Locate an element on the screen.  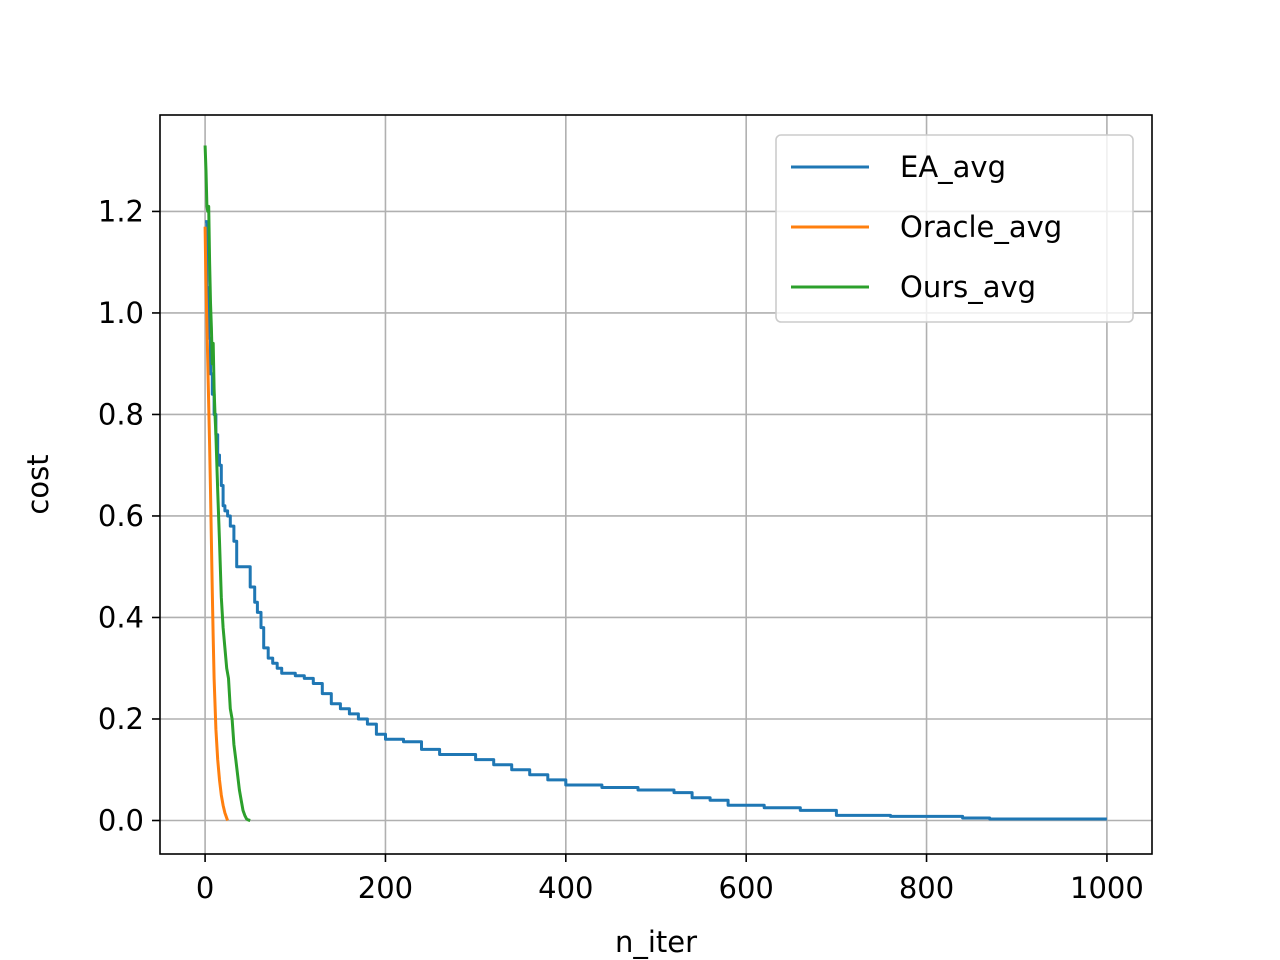
series-line-ours-avg is located at coordinates (227, 483).